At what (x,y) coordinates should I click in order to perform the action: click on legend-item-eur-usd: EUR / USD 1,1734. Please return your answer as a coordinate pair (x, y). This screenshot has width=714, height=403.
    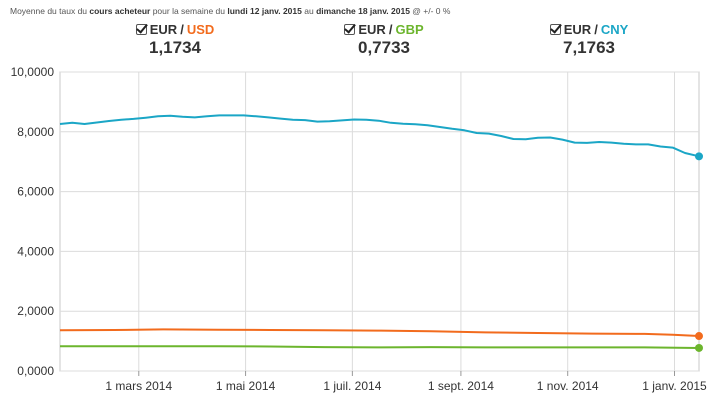
    Looking at the image, I should click on (175, 40).